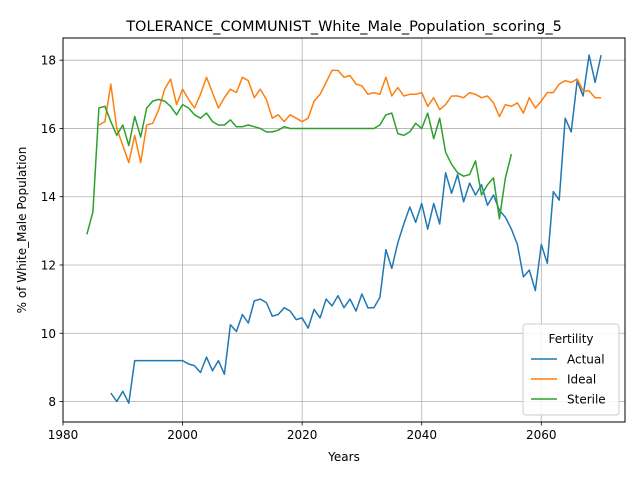  I want to click on x-axis-label: Years, so click(343, 457).